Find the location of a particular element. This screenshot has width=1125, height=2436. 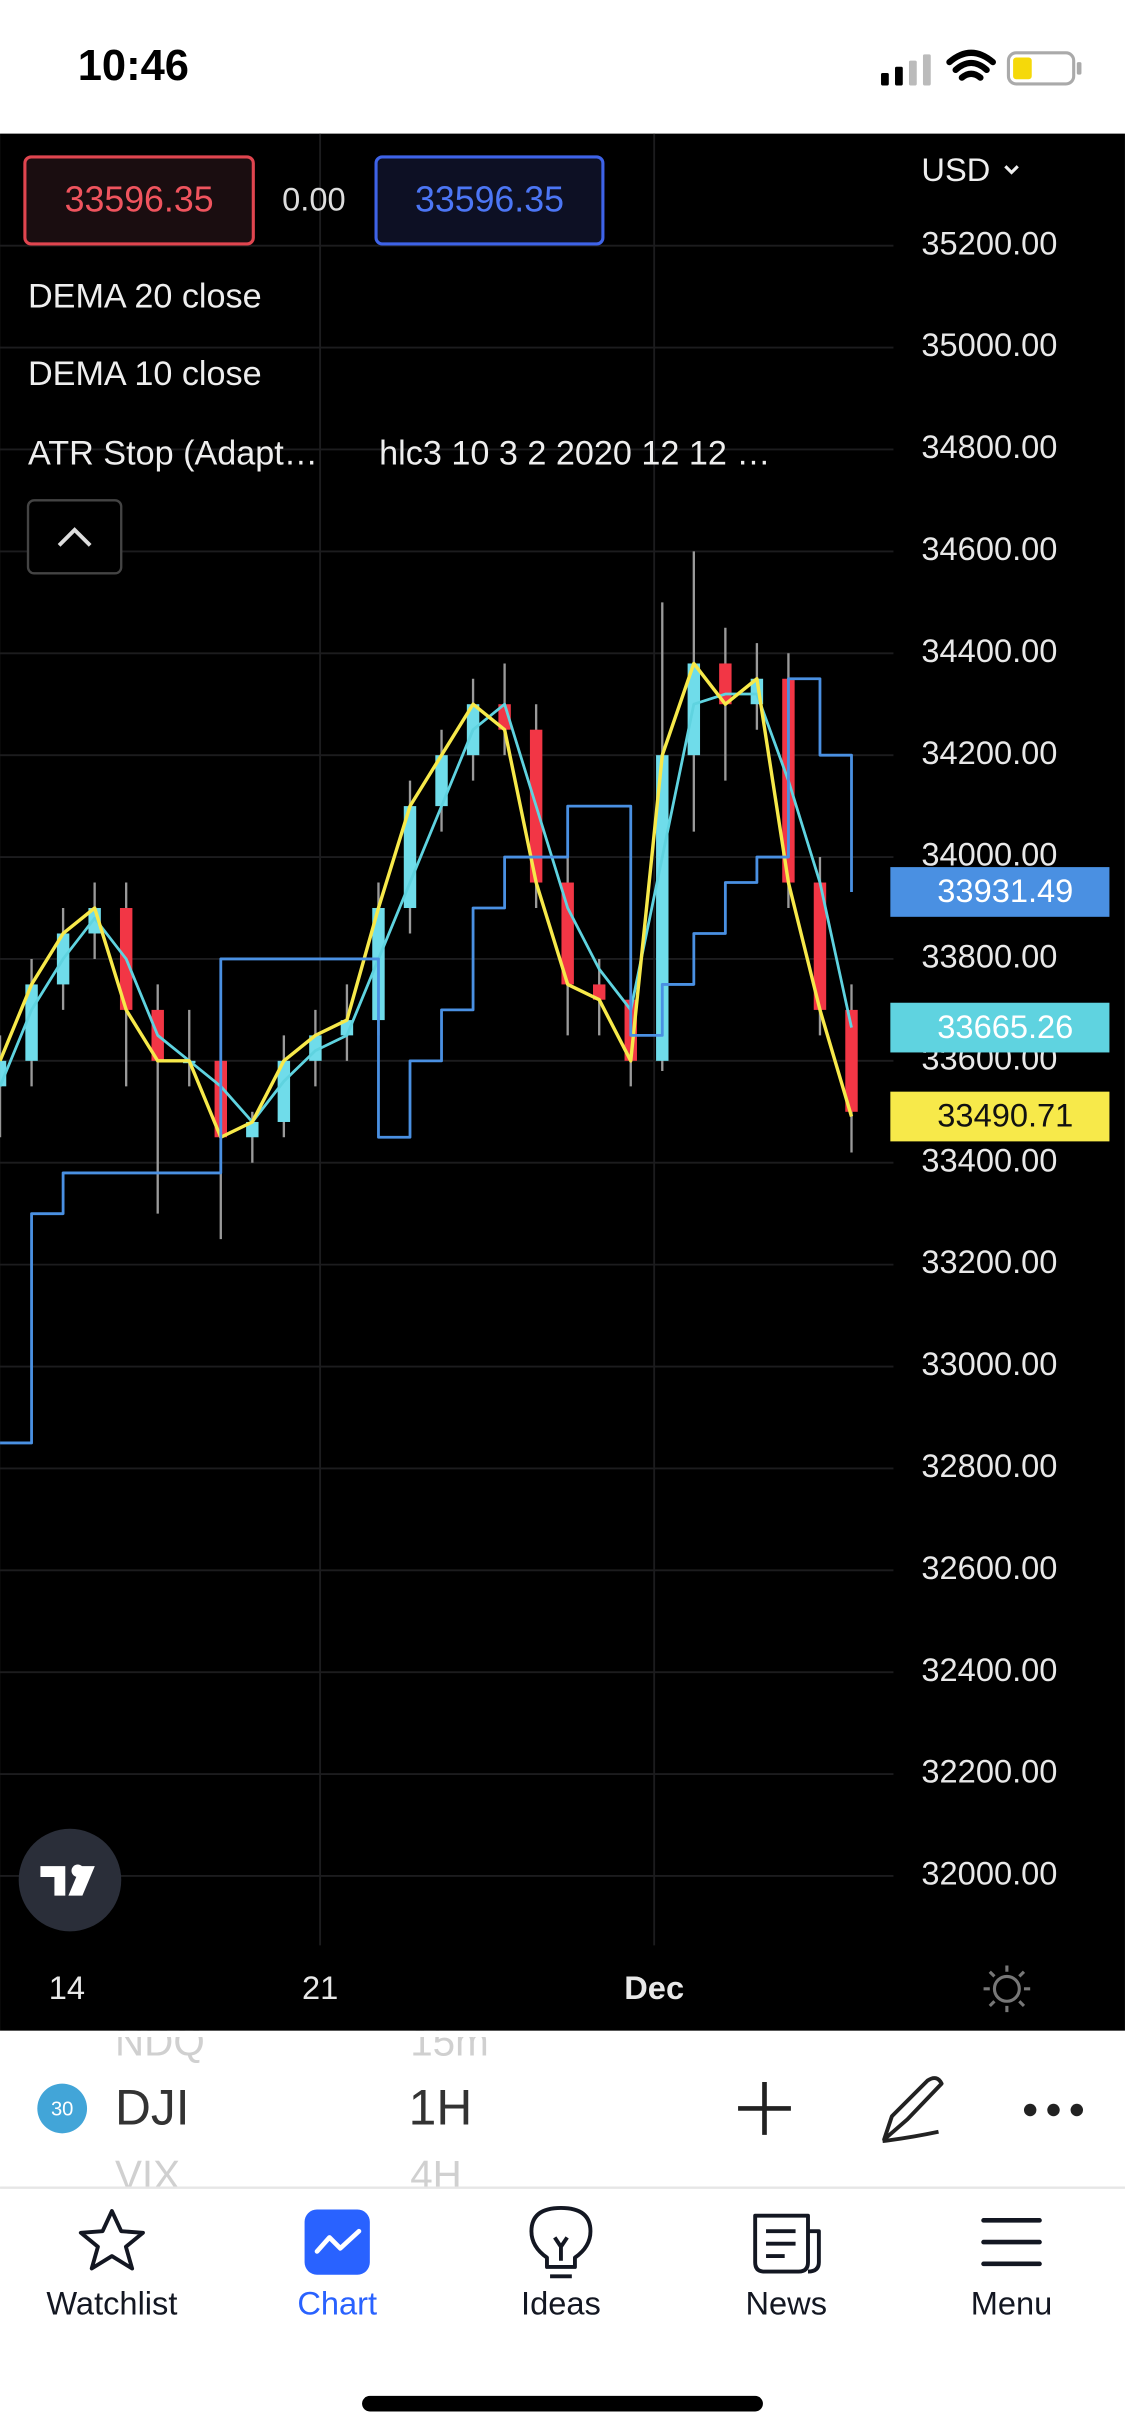

y-tick-label: 32800.00 is located at coordinates (989, 1465).